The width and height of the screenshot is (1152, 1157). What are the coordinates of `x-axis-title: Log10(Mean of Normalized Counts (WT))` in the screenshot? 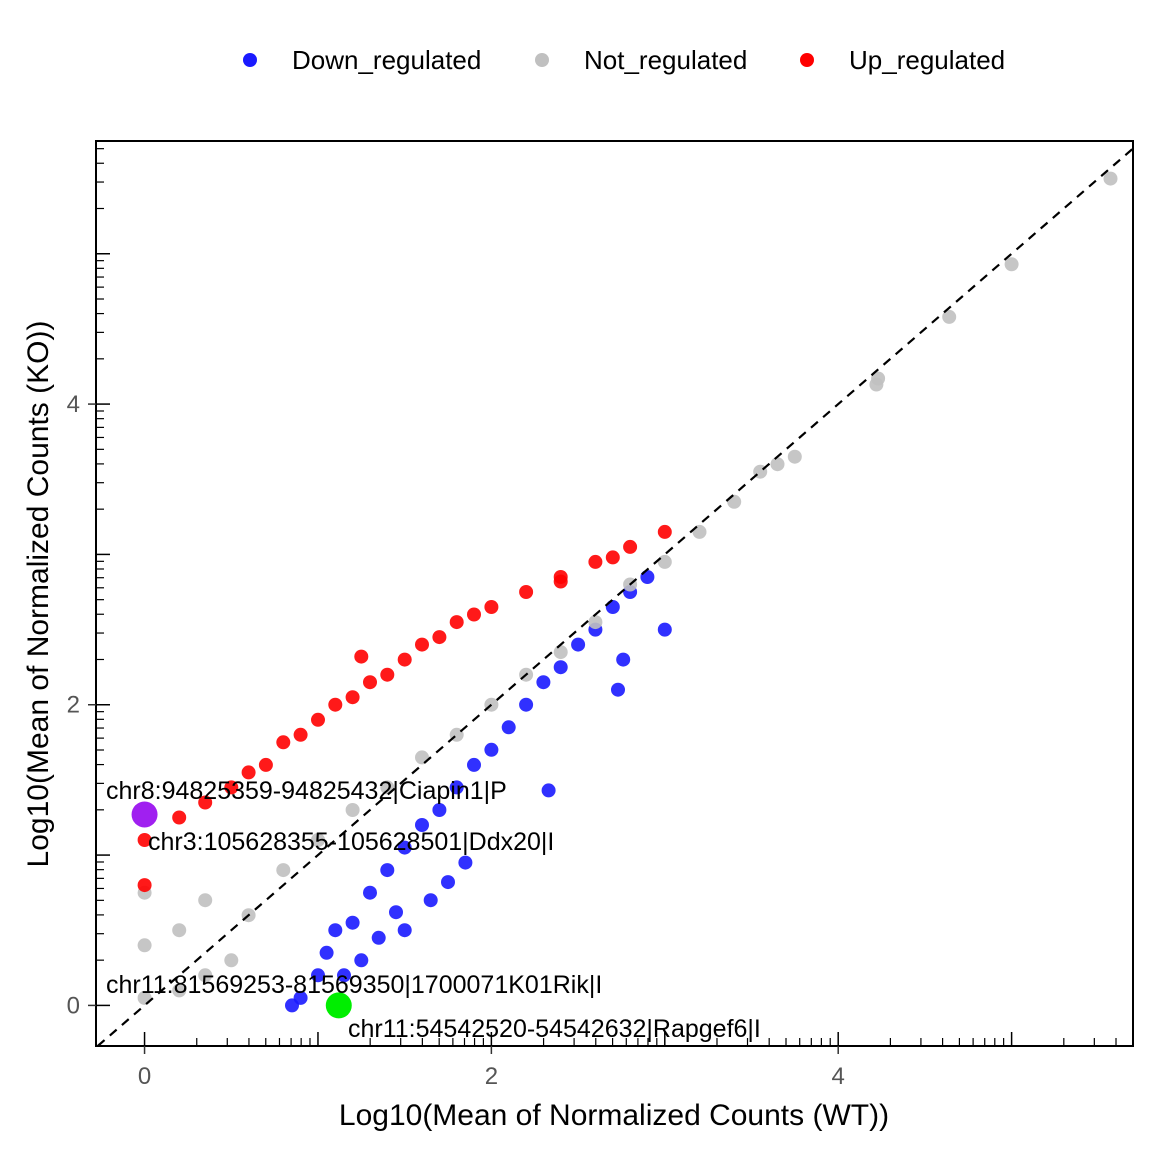 It's located at (614, 1115).